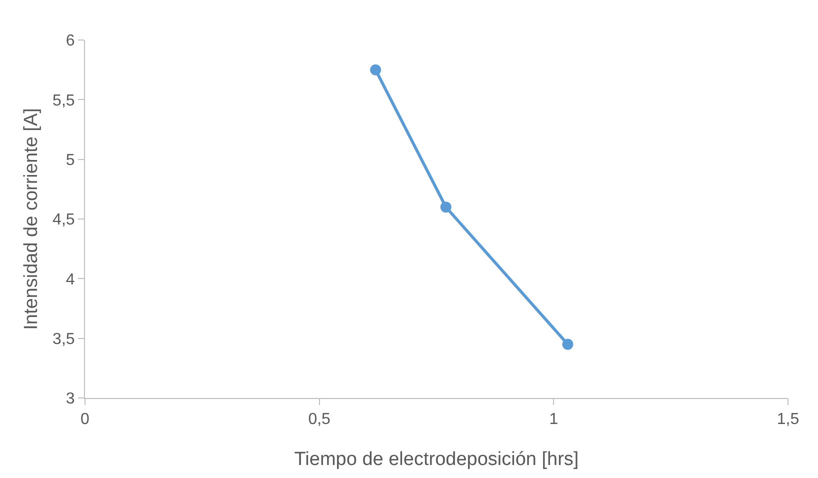 Image resolution: width=818 pixels, height=478 pixels. Describe the element at coordinates (70, 399) in the screenshot. I see `y-tick-label: 3` at that location.